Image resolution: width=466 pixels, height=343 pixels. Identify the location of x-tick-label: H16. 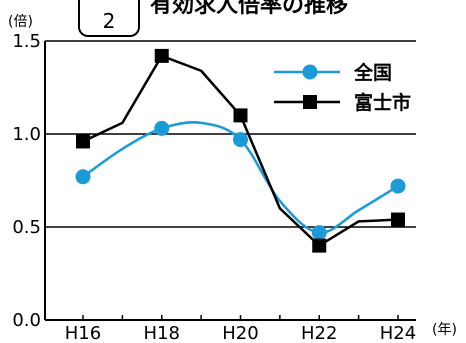
(83, 333).